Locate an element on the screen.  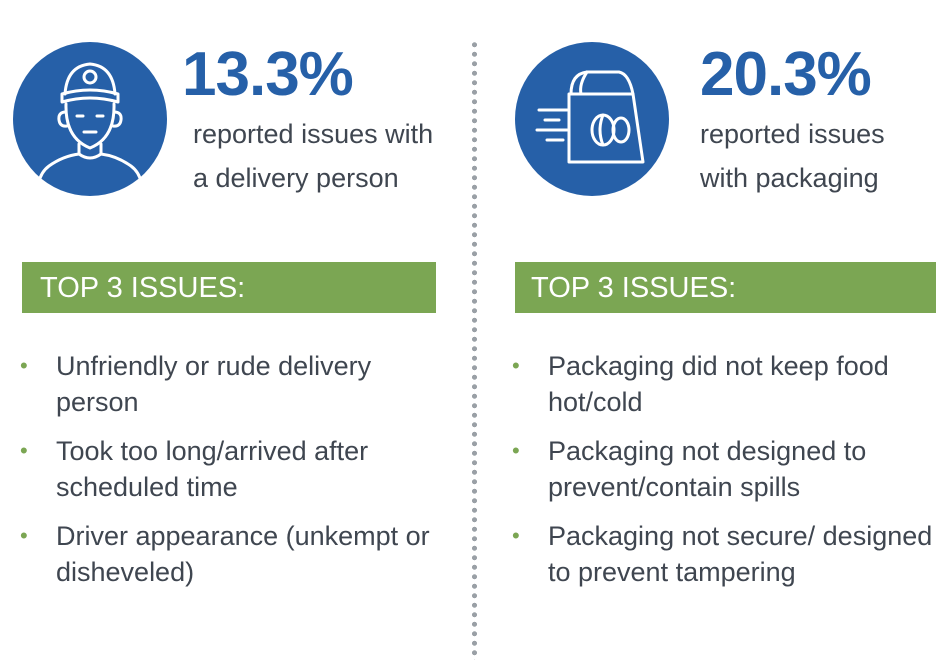
delivery-issues-banner: TOP 3 ISSUES: is located at coordinates (229, 287).